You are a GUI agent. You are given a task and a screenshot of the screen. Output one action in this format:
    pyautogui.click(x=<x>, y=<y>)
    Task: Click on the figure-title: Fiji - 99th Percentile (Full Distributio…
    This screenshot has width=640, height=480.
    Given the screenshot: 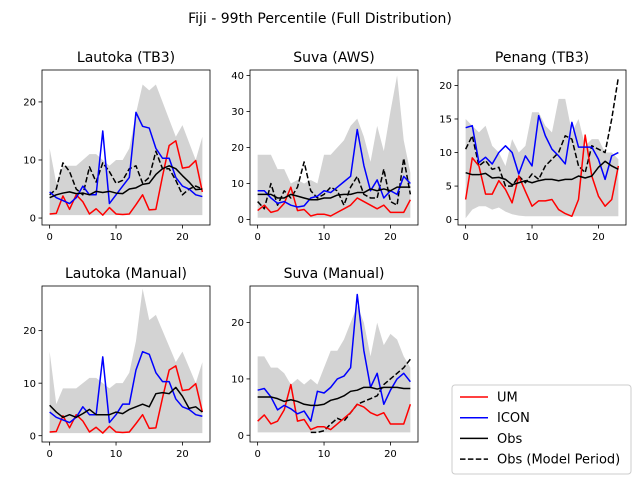 What is the action you would take?
    pyautogui.click(x=320, y=19)
    